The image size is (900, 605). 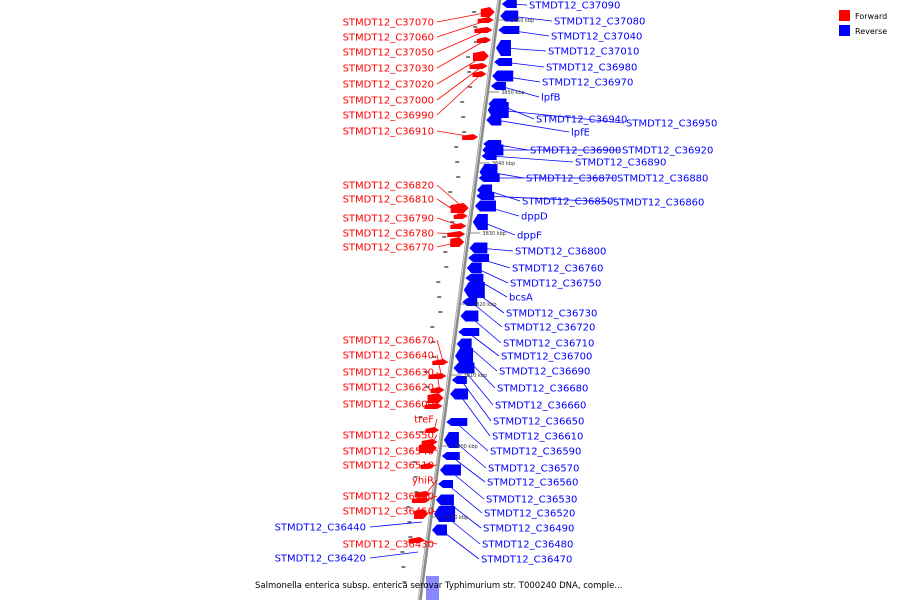 What do you see at coordinates (504, 164) in the screenshot?
I see `scale-mark-label: 3840 kbp` at bounding box center [504, 164].